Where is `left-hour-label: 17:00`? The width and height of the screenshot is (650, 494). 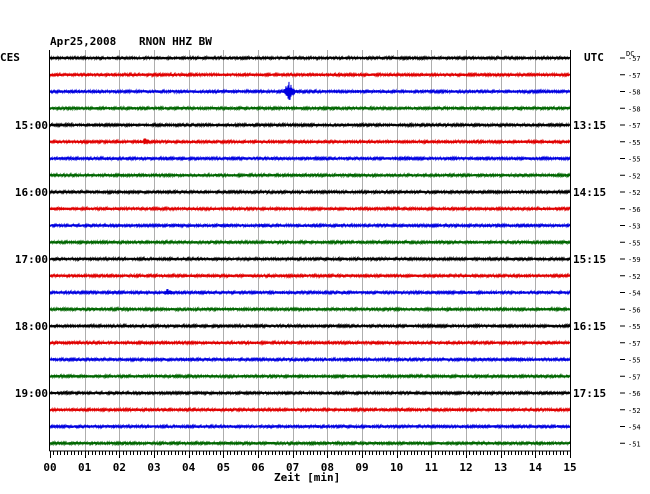
left-hour-label: 17:00 is located at coordinates (31, 259).